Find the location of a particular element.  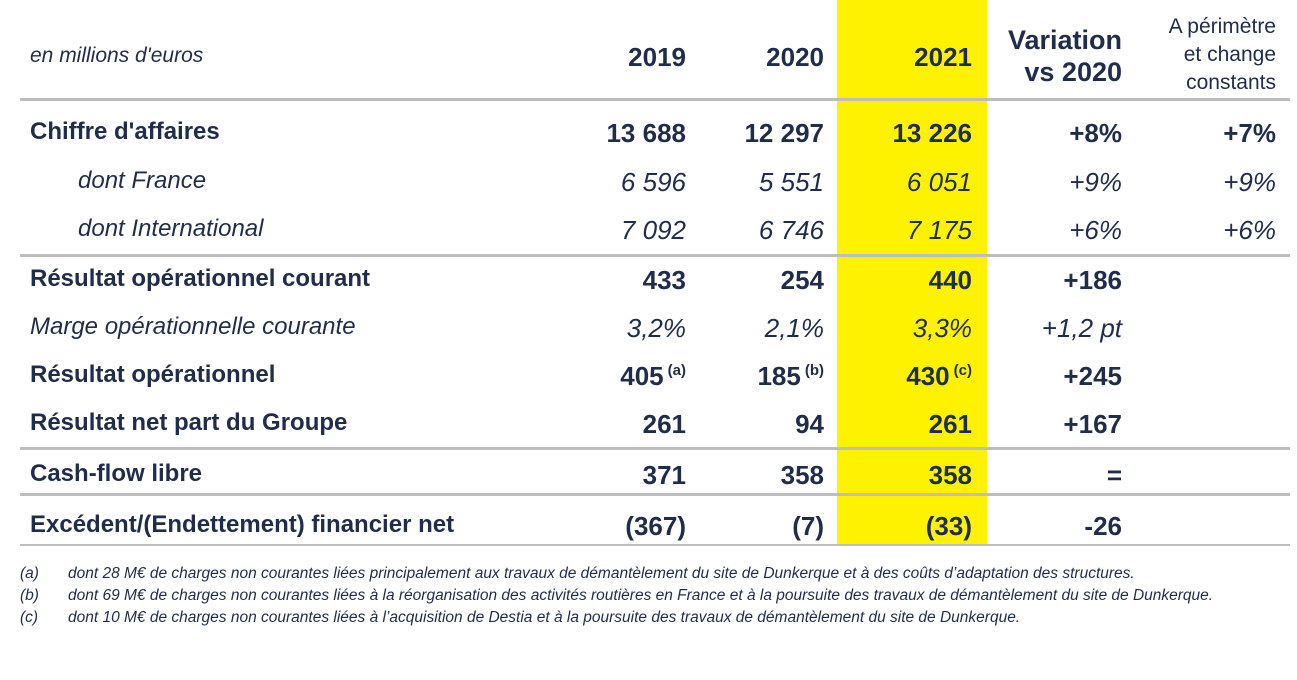

header-constant-scope: A périmètre et change constants is located at coordinates (1203, 55).